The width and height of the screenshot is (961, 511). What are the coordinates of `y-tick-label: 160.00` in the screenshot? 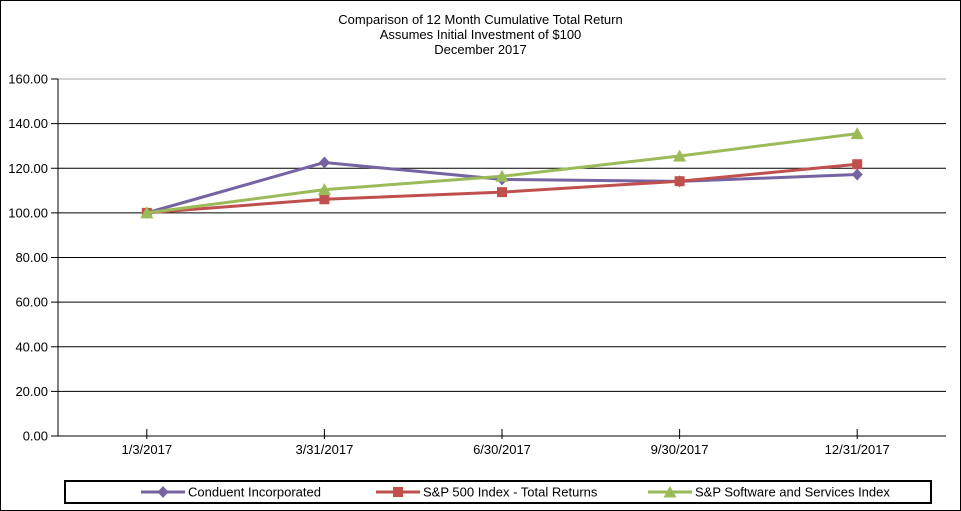 It's located at (28, 79).